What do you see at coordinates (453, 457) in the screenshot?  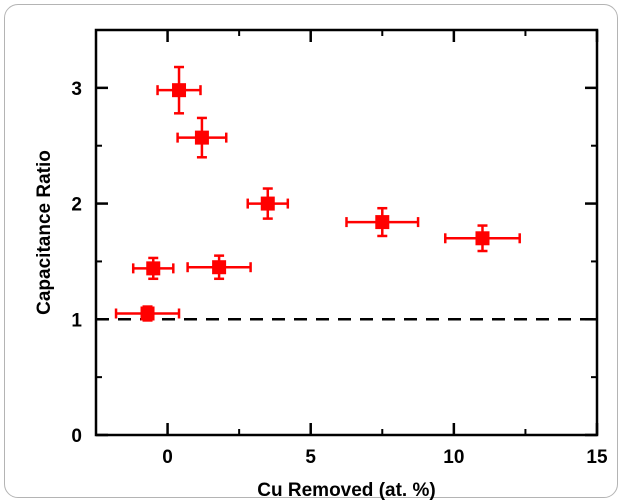 I see `x-tick-label: 10` at bounding box center [453, 457].